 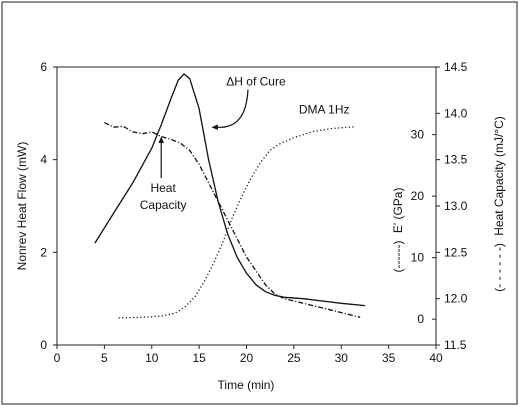 What do you see at coordinates (294, 358) in the screenshot?
I see `x-tick-label: 25` at bounding box center [294, 358].